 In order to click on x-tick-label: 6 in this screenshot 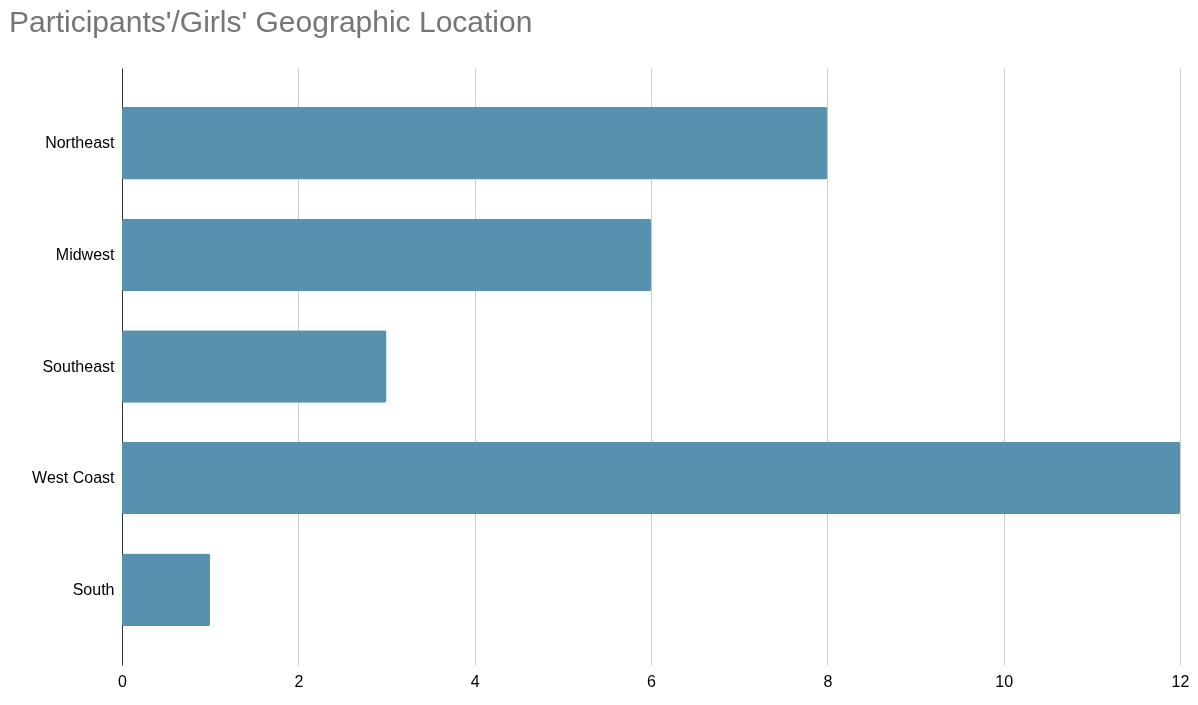, I will do `click(652, 681)`.